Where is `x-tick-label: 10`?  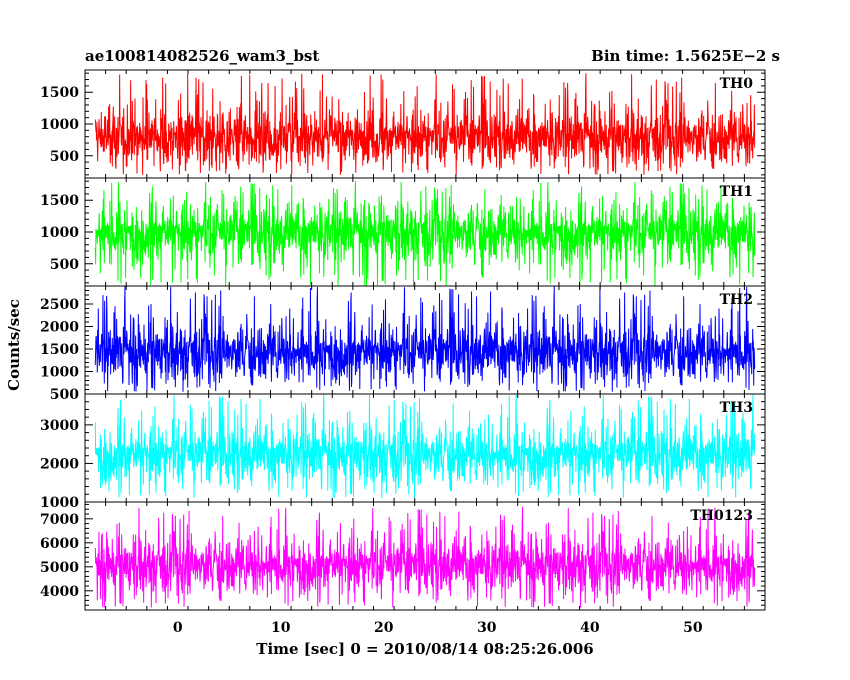 x-tick-label: 10 is located at coordinates (281, 628).